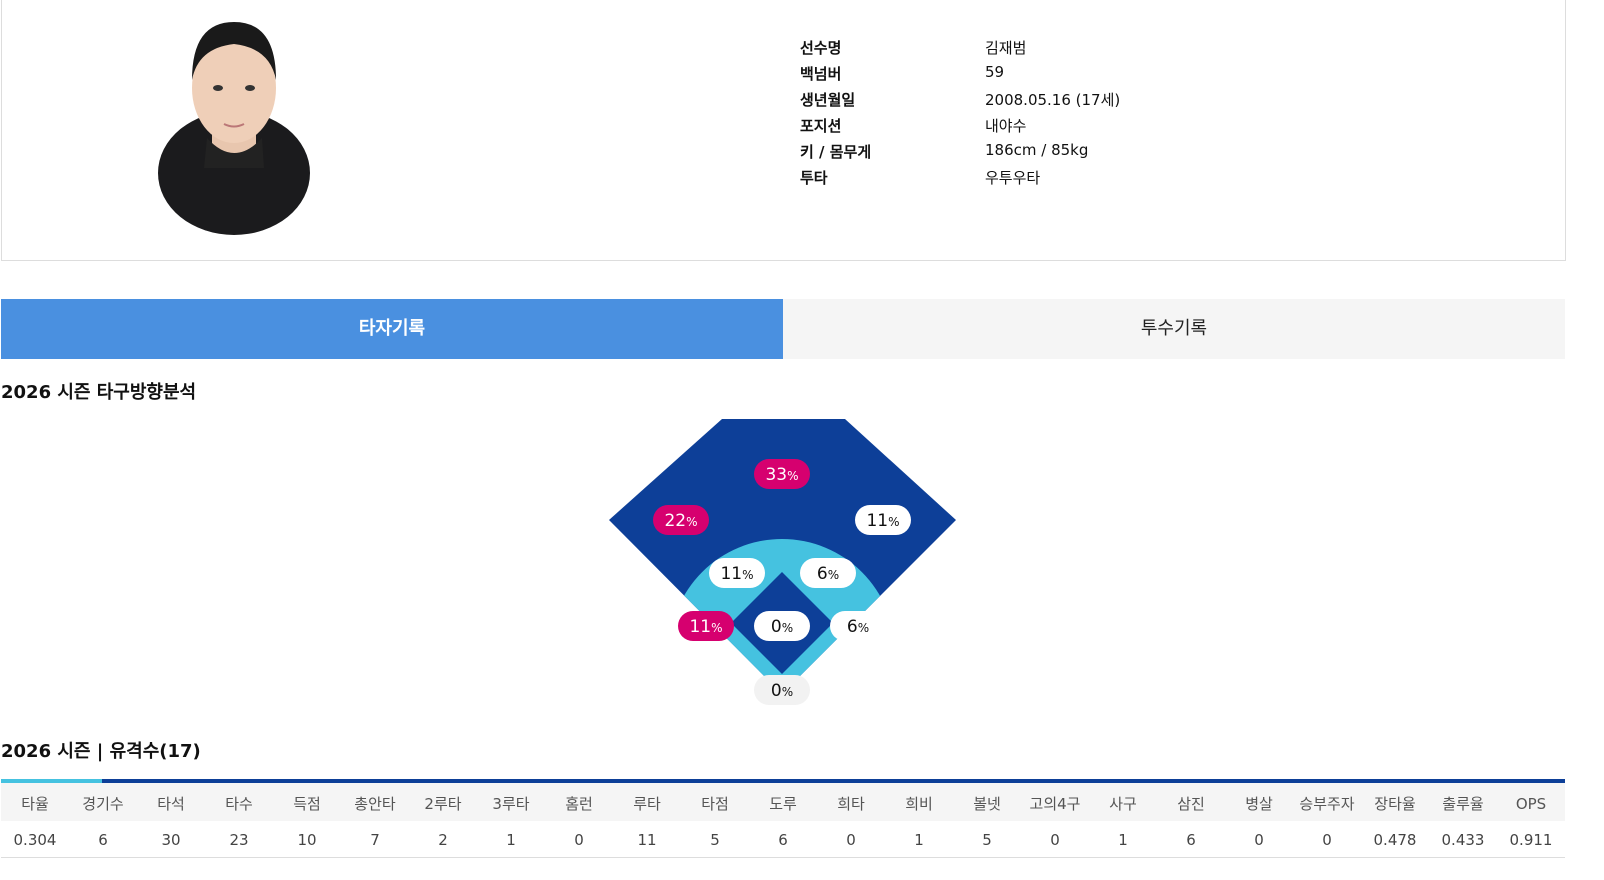  I want to click on header-cell: 3루타, so click(511, 804).